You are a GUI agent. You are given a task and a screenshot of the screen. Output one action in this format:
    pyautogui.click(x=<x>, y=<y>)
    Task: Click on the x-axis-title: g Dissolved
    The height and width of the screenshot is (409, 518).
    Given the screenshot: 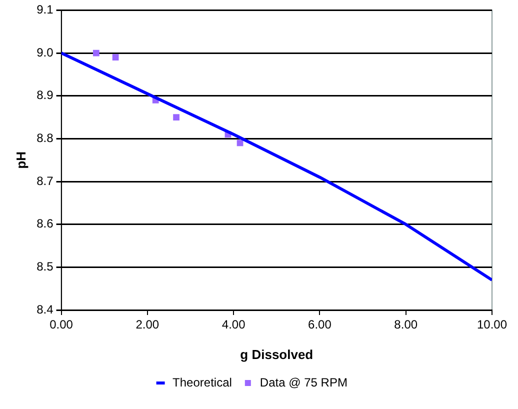 What is the action you would take?
    pyautogui.click(x=277, y=354)
    